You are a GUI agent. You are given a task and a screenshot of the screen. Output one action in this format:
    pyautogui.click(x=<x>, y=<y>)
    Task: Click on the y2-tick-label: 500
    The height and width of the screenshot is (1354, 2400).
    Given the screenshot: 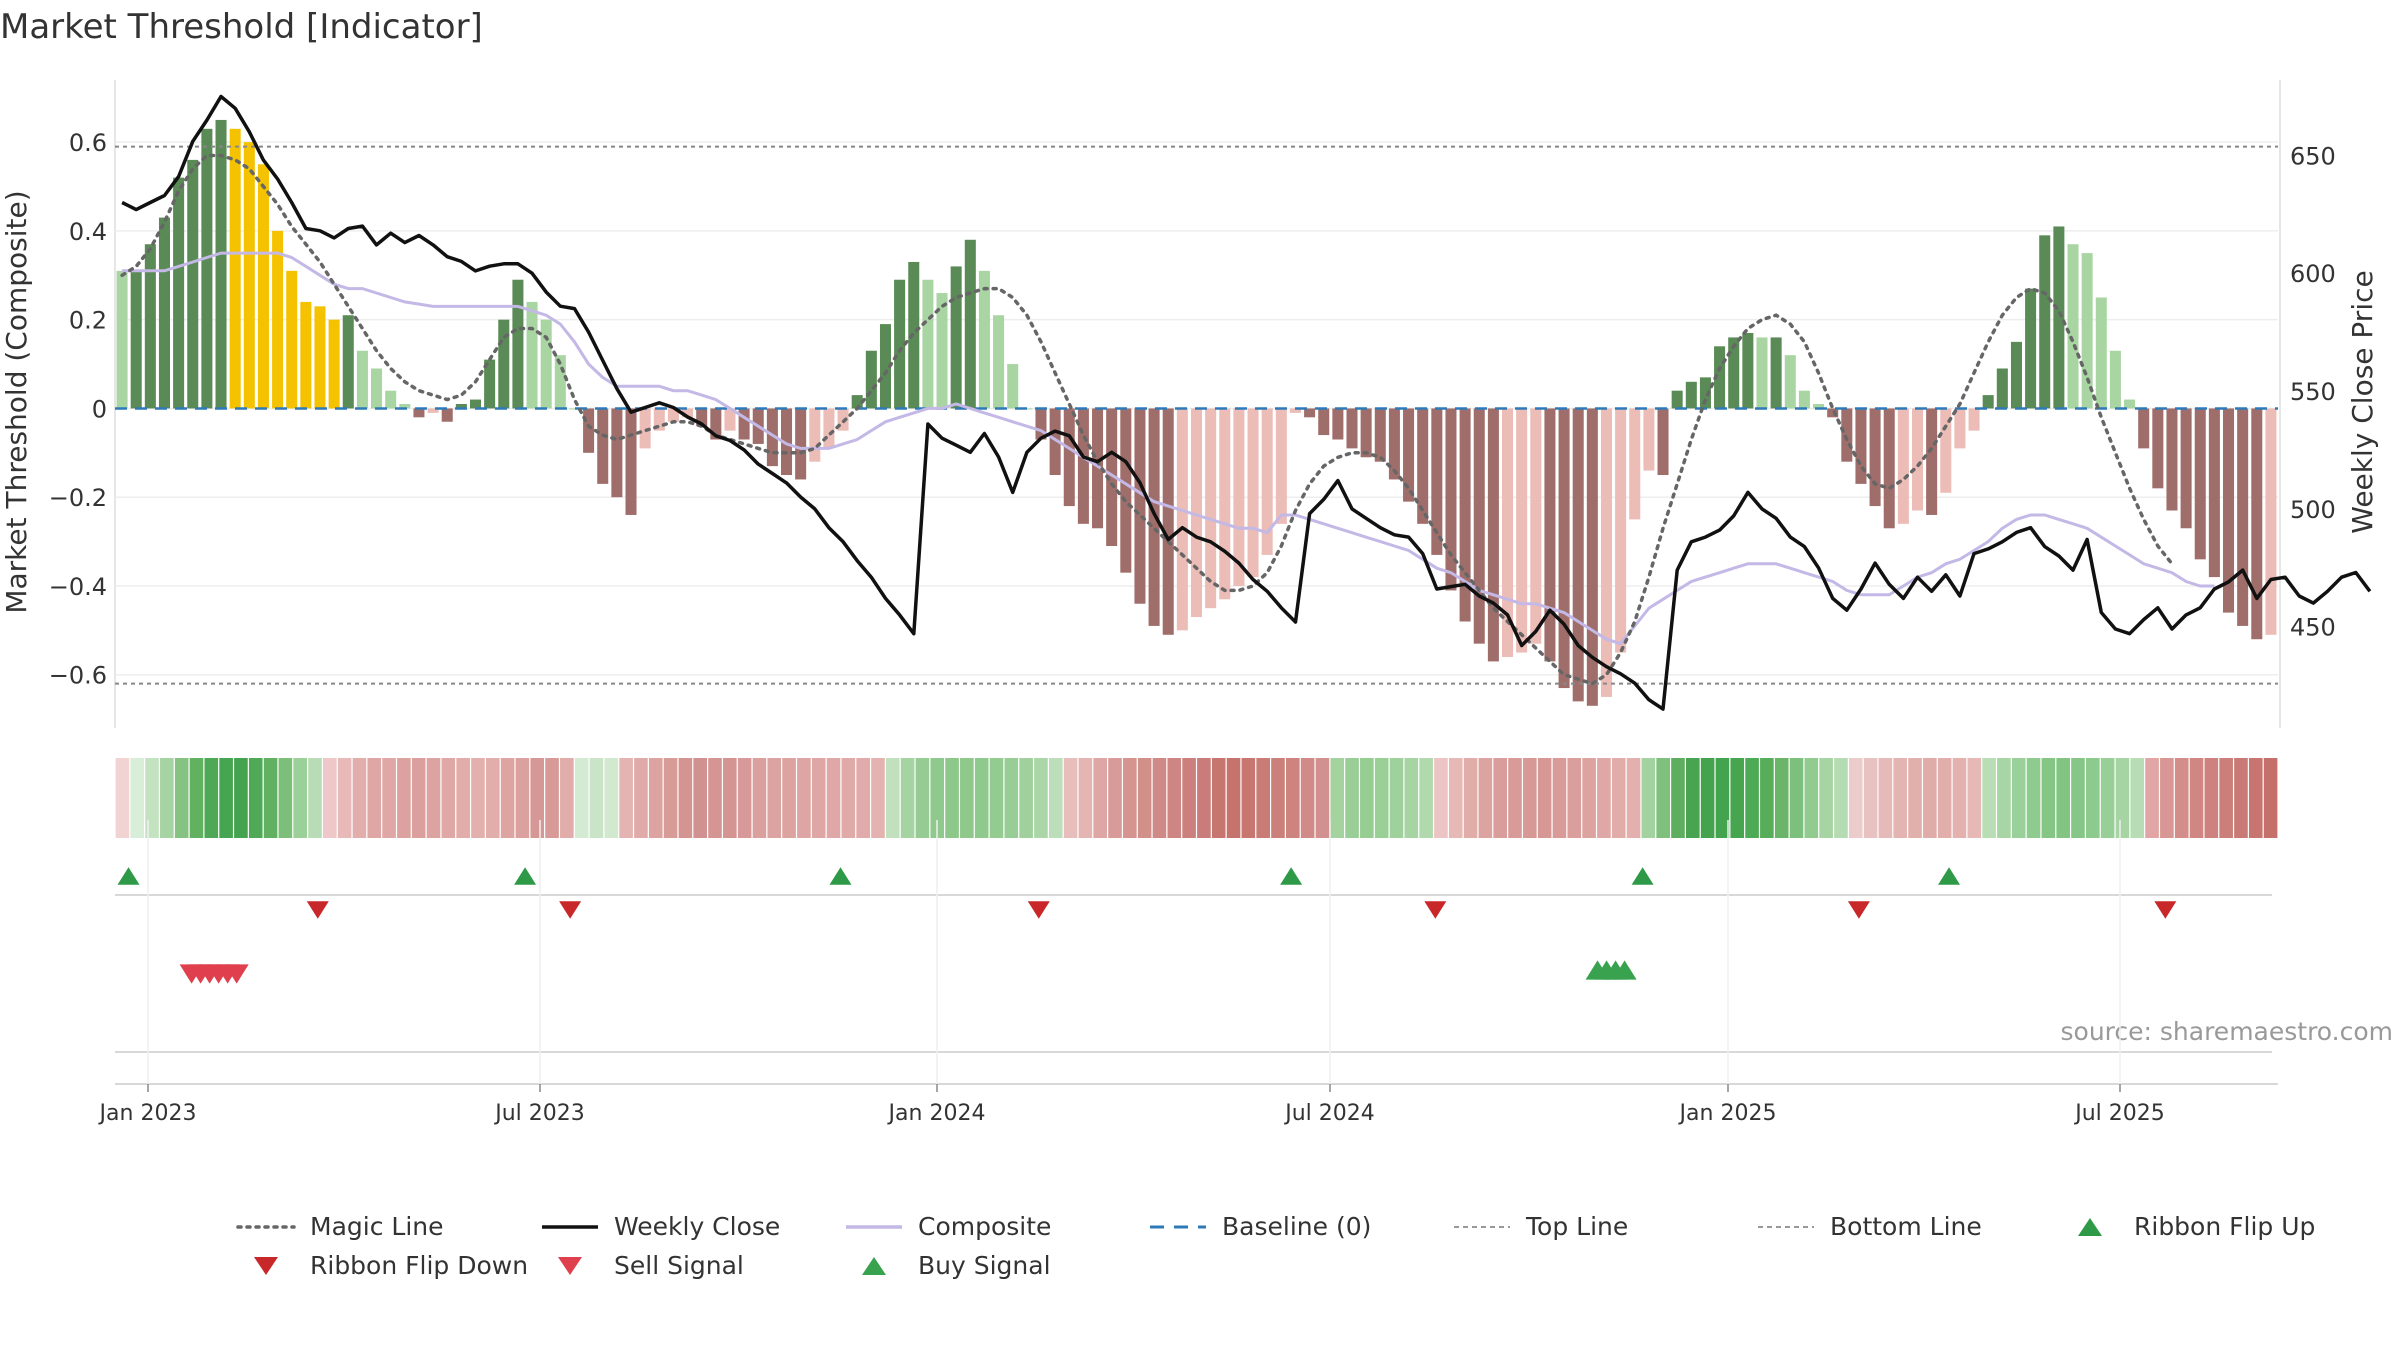 What is the action you would take?
    pyautogui.click(x=2313, y=510)
    